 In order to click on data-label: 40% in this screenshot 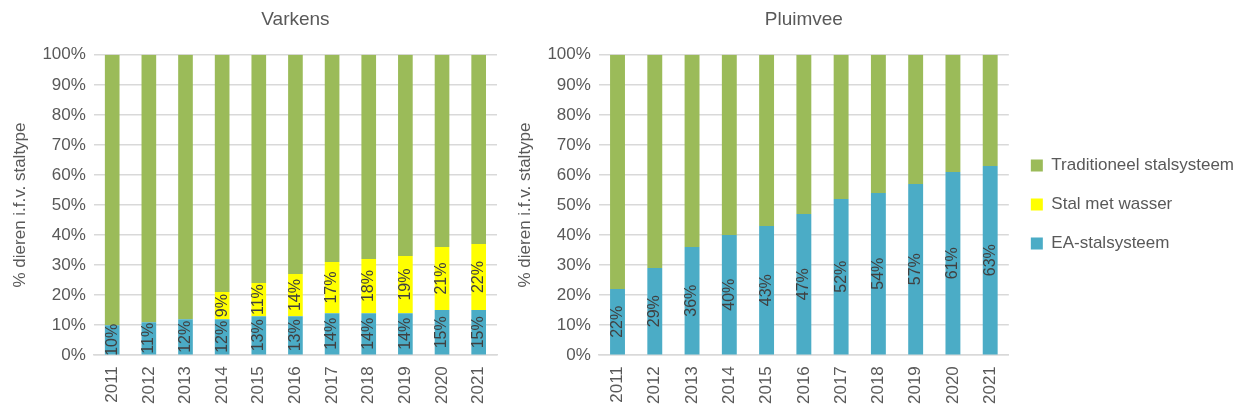, I will do `click(728, 294)`.